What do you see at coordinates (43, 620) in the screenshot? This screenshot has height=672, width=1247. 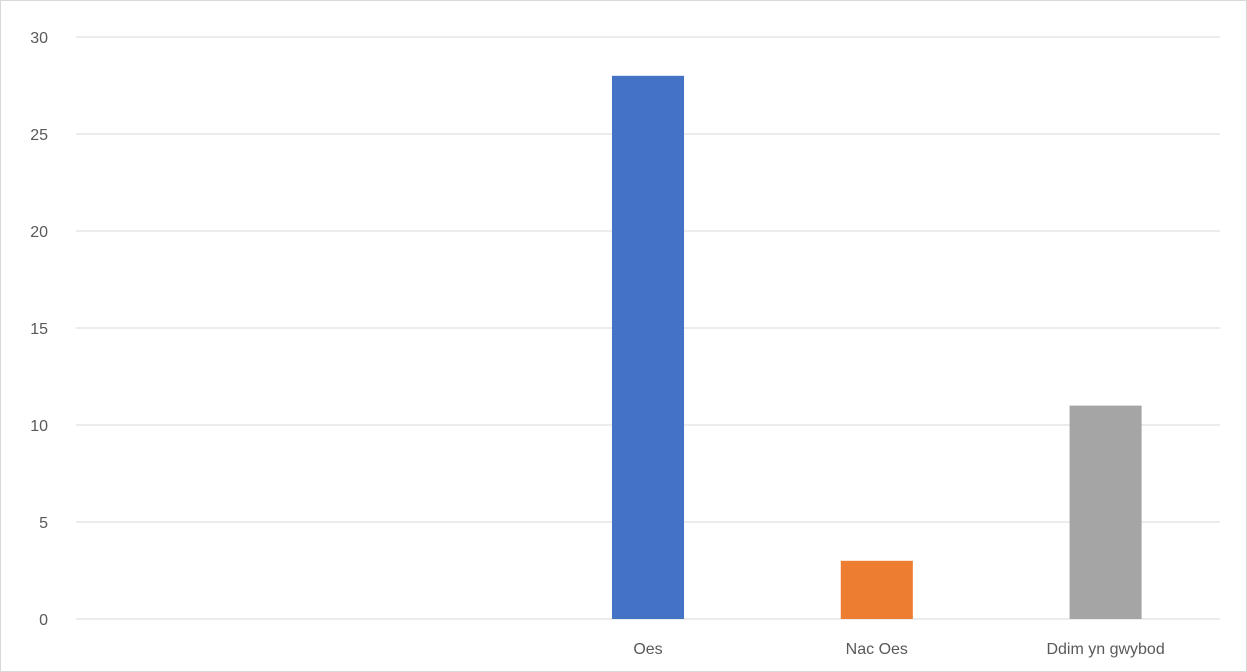 I see `y-tick-label: 0` at bounding box center [43, 620].